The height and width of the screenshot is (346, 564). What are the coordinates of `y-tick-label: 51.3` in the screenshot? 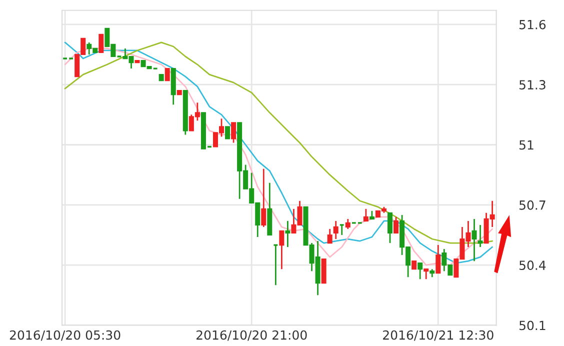 It's located at (533, 85).